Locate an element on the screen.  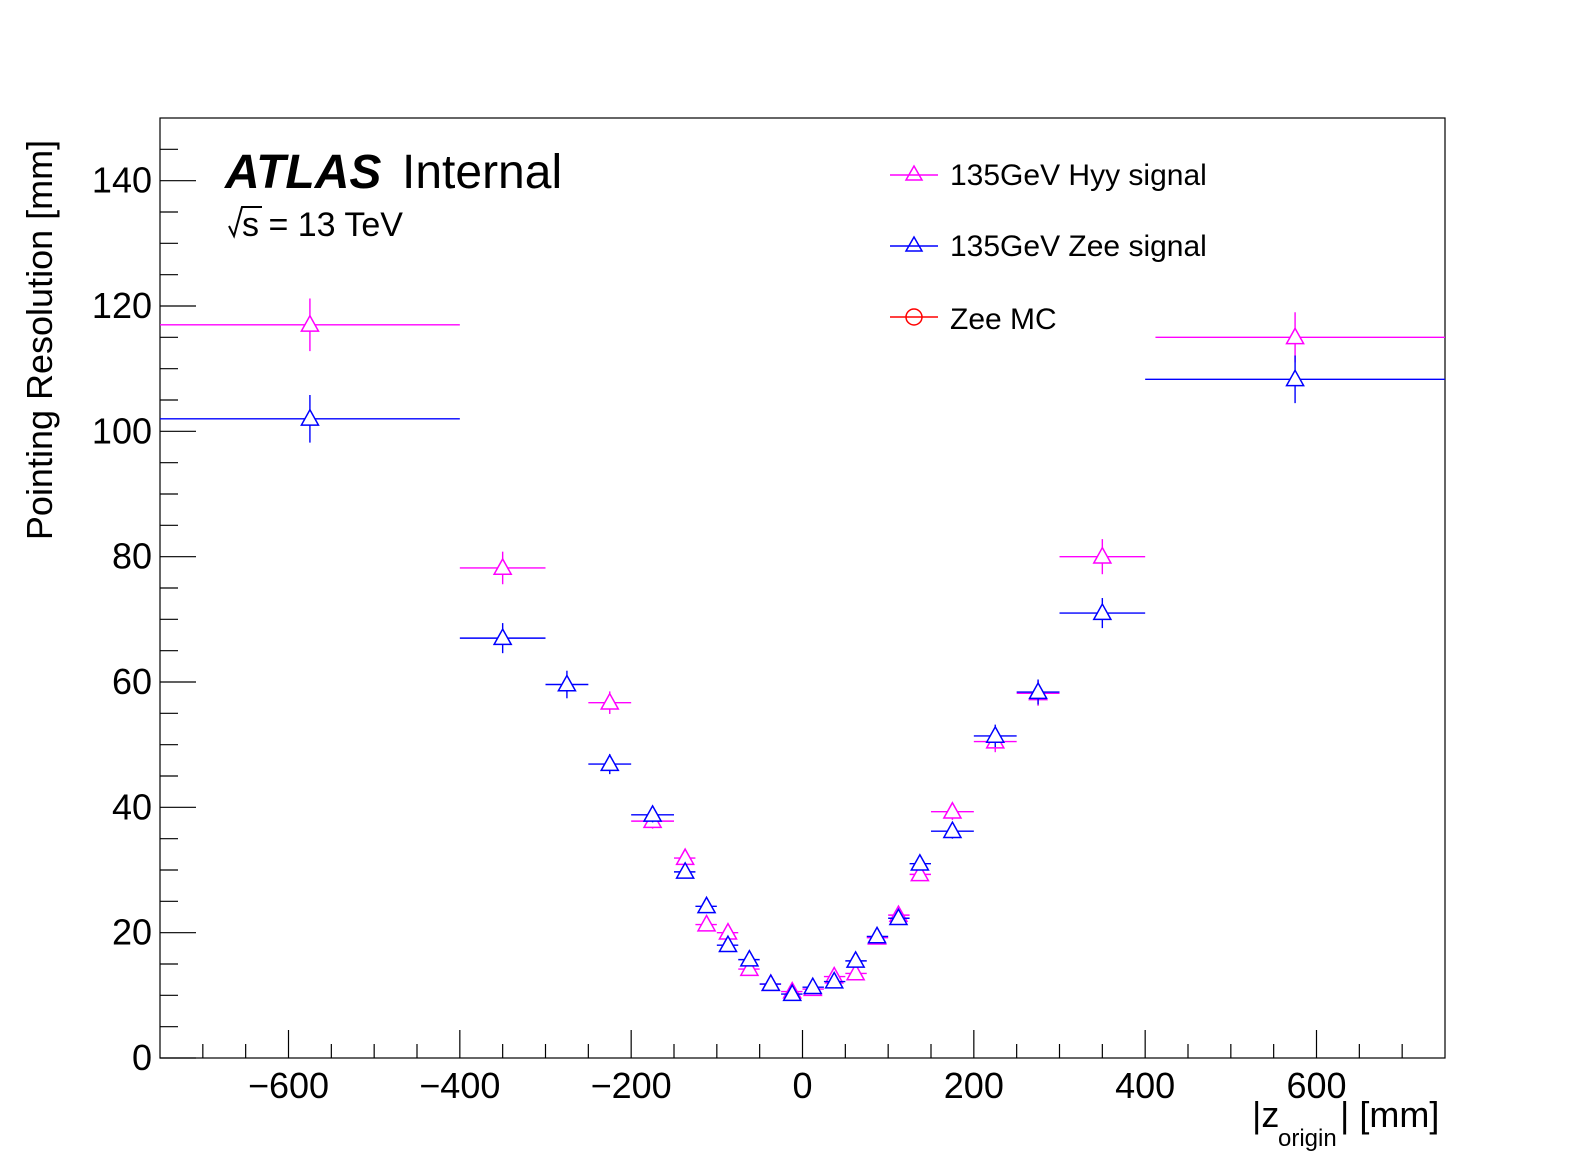
x-tick-labels: −600 −400 −200 0 200 400 600 is located at coordinates (797, 1085).